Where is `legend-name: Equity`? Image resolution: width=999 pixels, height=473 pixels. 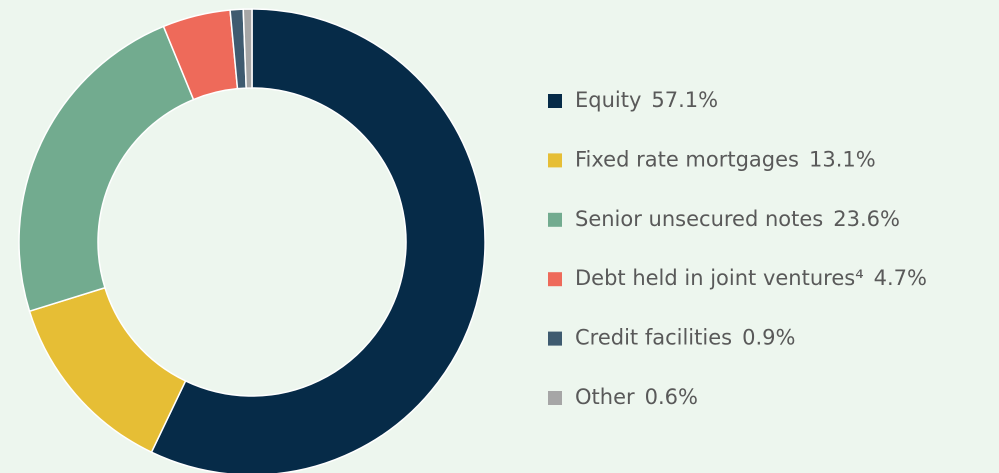
legend-name: Equity is located at coordinates (608, 100).